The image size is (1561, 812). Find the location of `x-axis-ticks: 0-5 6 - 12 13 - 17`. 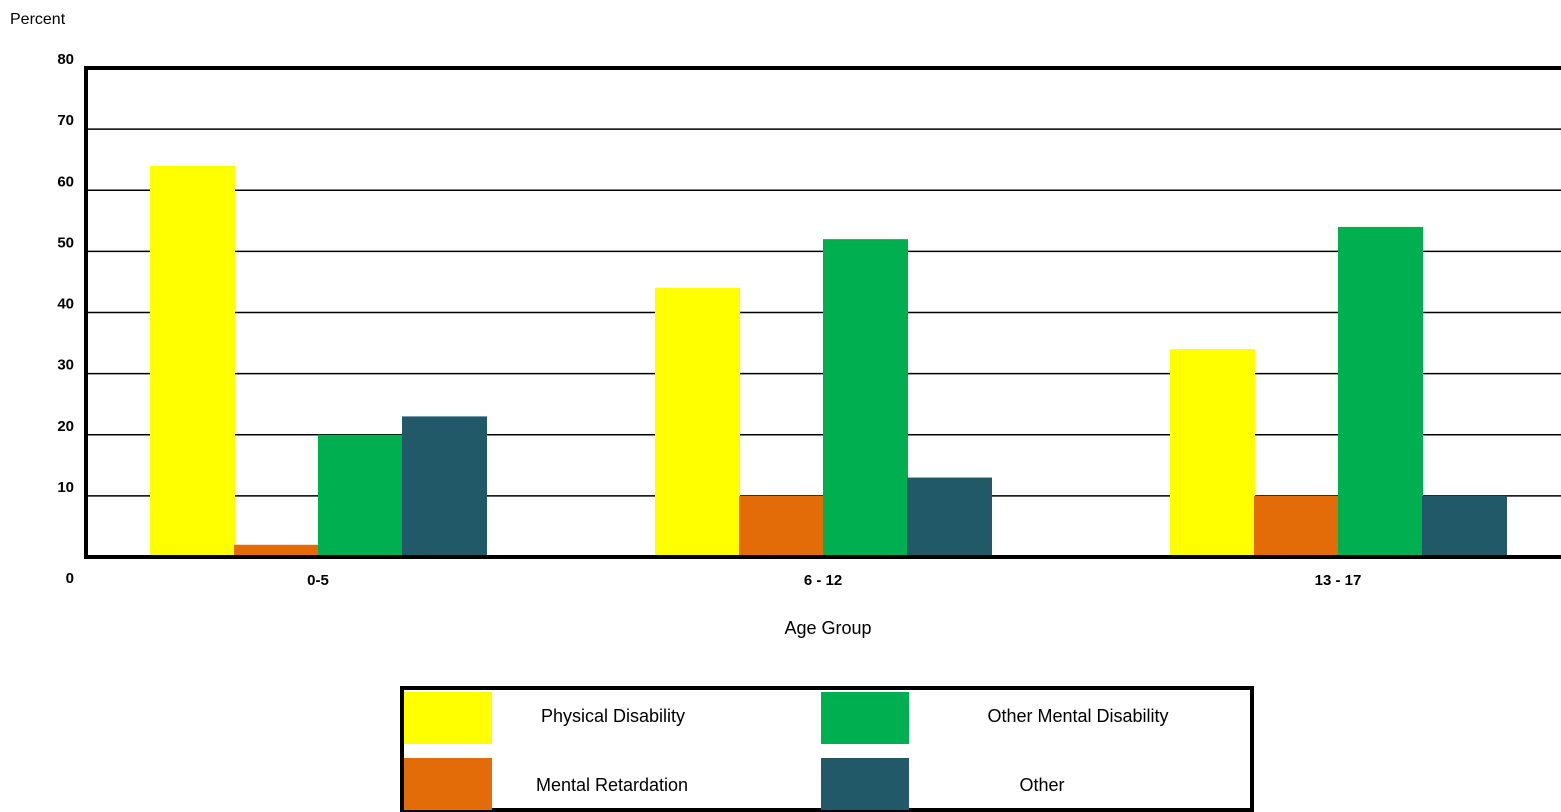

x-axis-ticks: 0-5 6 - 12 13 - 17 is located at coordinates (834, 580).